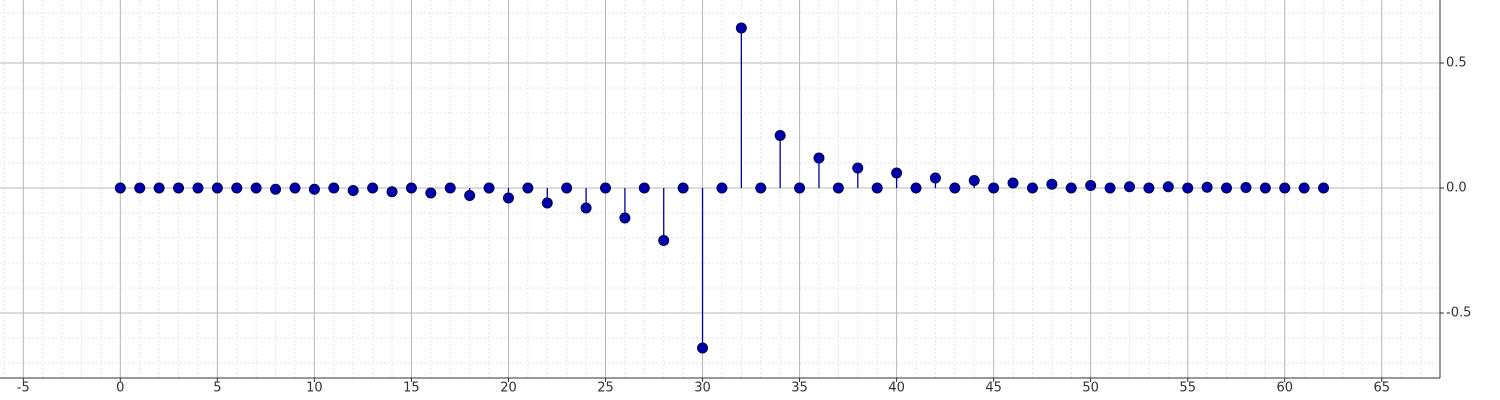 The image size is (1500, 400). Describe the element at coordinates (1187, 388) in the screenshot. I see `x-tick-label: 55` at that location.